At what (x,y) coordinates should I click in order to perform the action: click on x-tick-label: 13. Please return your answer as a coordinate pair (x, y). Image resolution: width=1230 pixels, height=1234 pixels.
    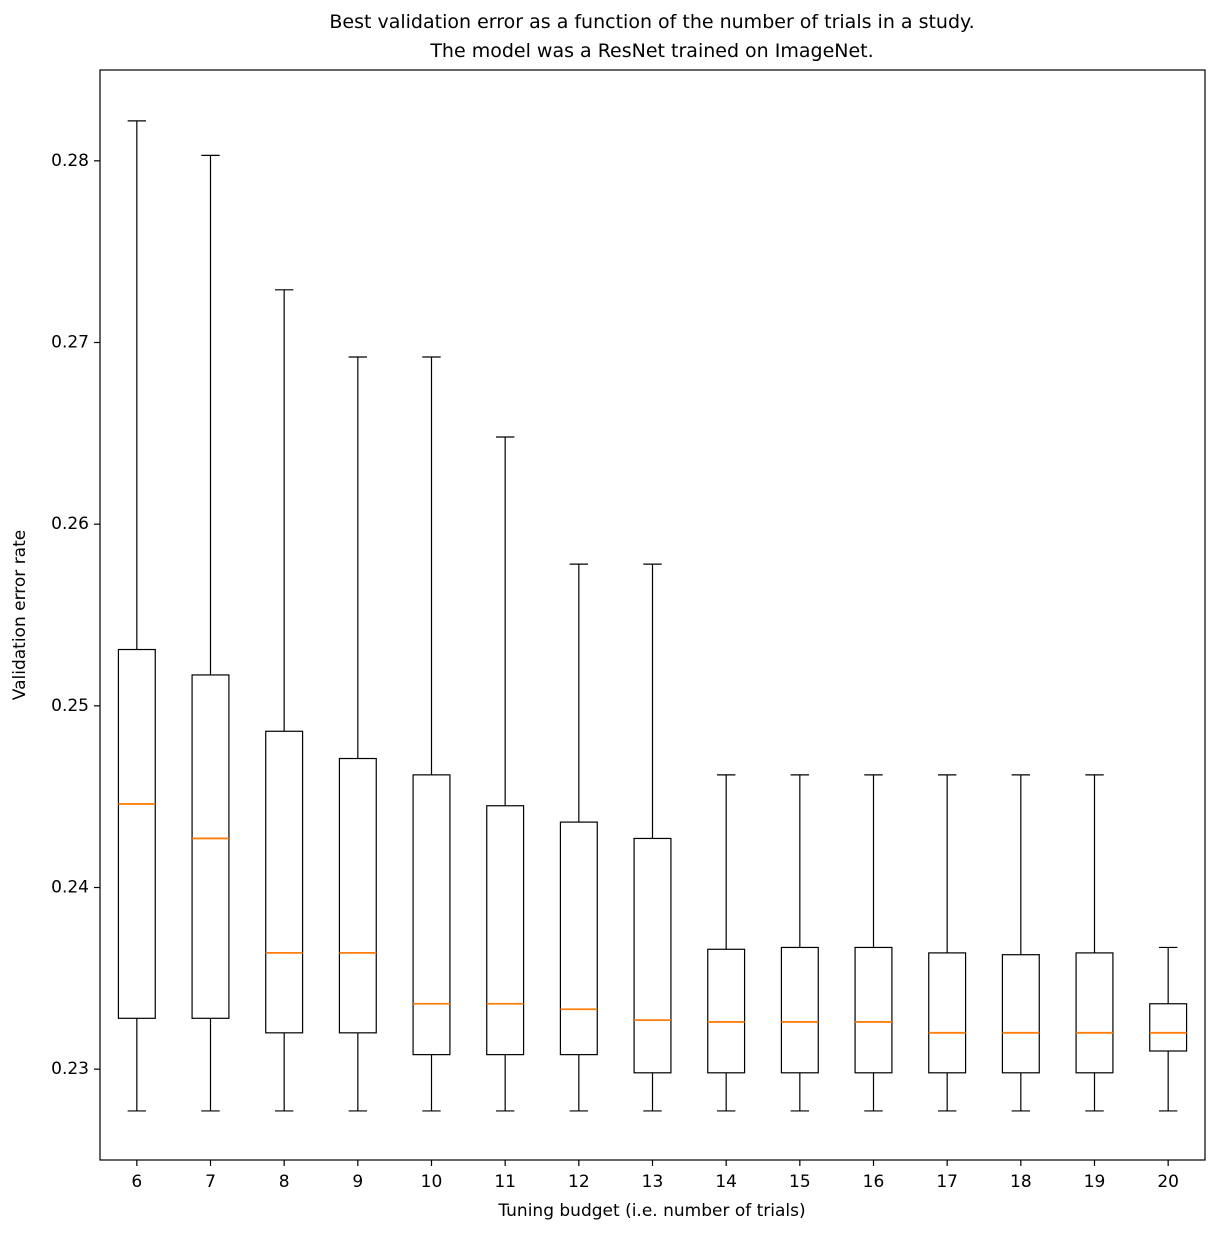
    Looking at the image, I should click on (653, 1182).